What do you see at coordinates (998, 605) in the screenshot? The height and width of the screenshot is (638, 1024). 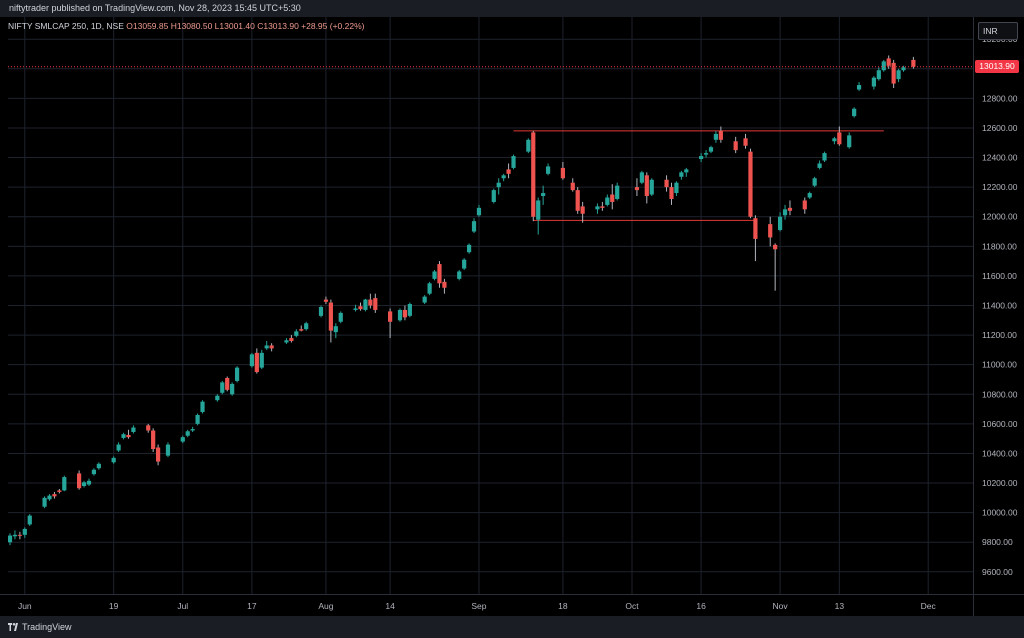 I see `axis-corner` at bounding box center [998, 605].